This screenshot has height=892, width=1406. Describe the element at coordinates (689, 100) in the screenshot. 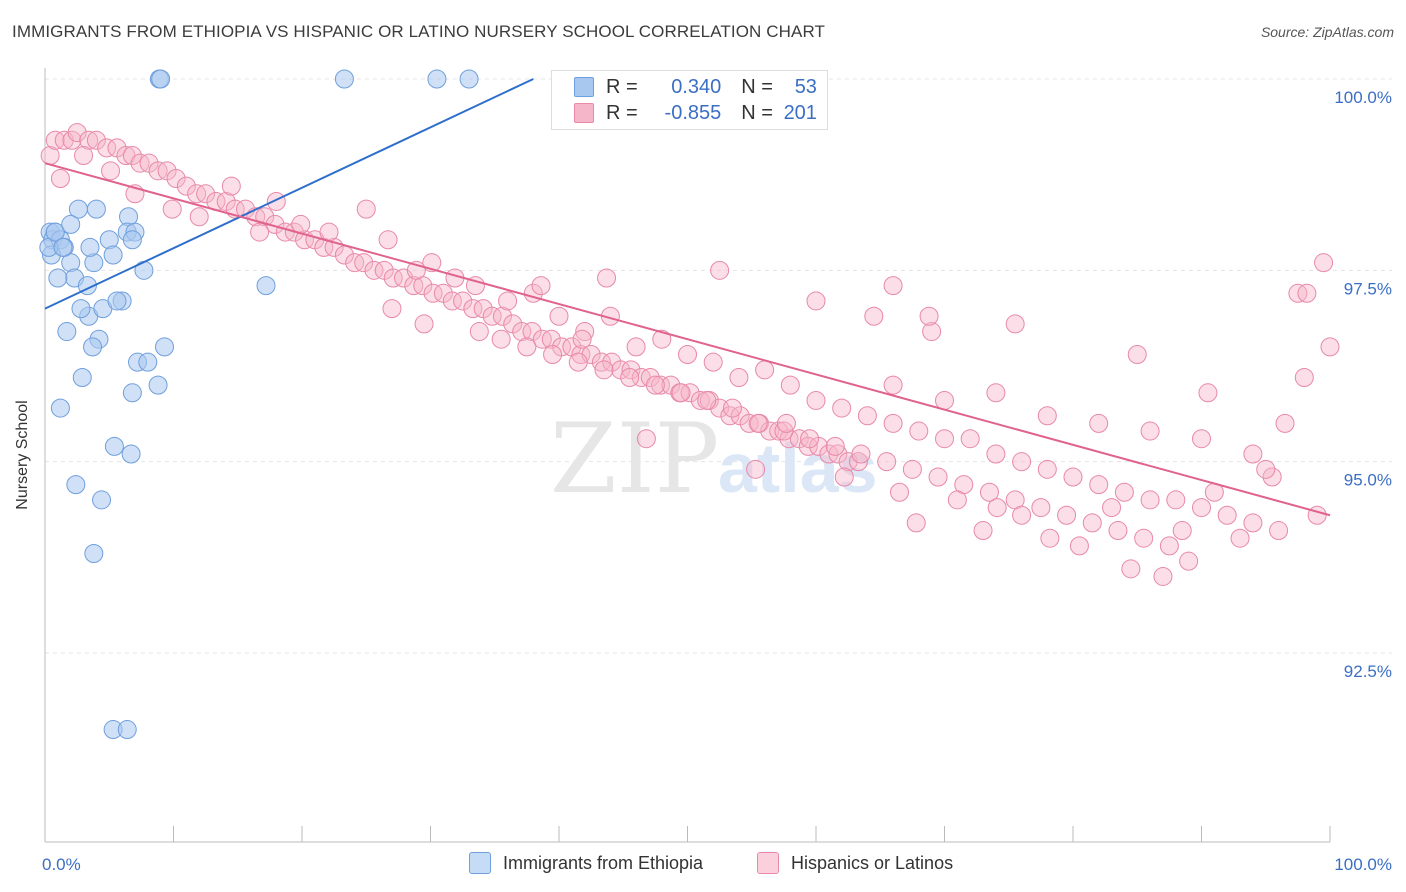

I see `correlation-legend: R = 0.340 N = 53 R = -0.855 N = 201` at that location.